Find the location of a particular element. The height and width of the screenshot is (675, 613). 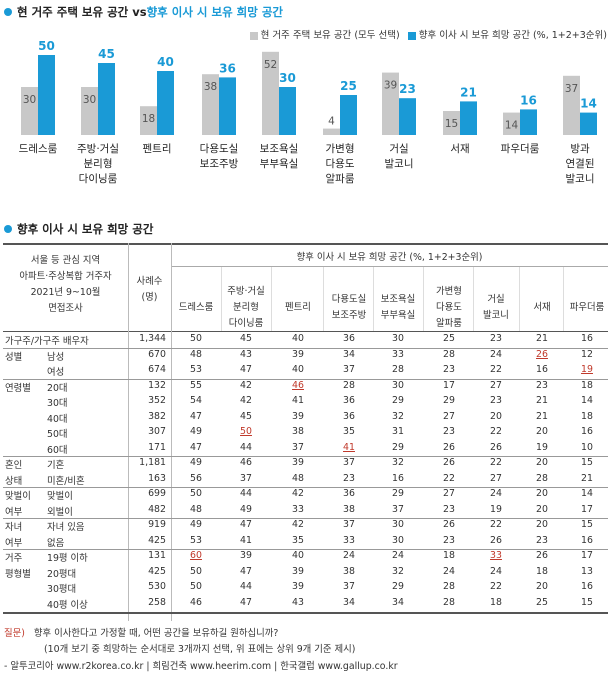

table-cell: 29 is located at coordinates (398, 493).